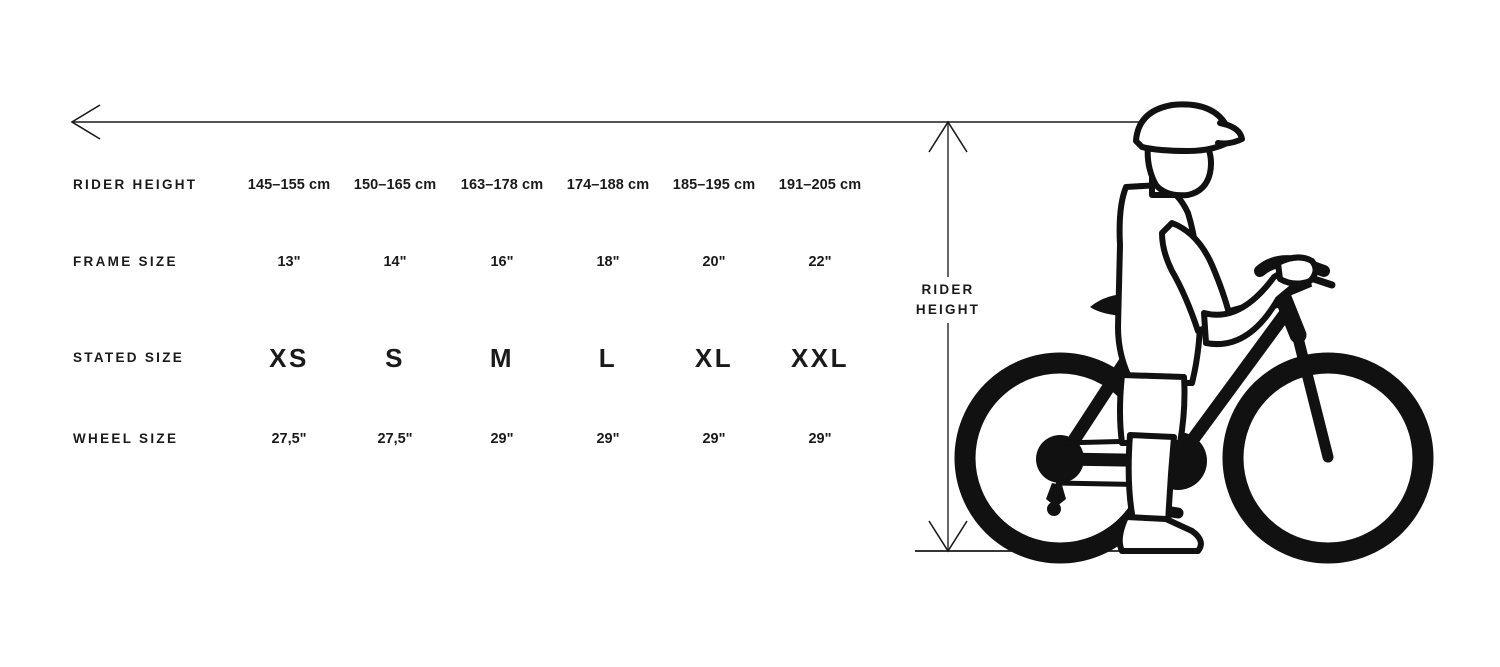 This screenshot has height=667, width=1500. Describe the element at coordinates (714, 358) in the screenshot. I see `cell-stated-size-5: XL` at that location.